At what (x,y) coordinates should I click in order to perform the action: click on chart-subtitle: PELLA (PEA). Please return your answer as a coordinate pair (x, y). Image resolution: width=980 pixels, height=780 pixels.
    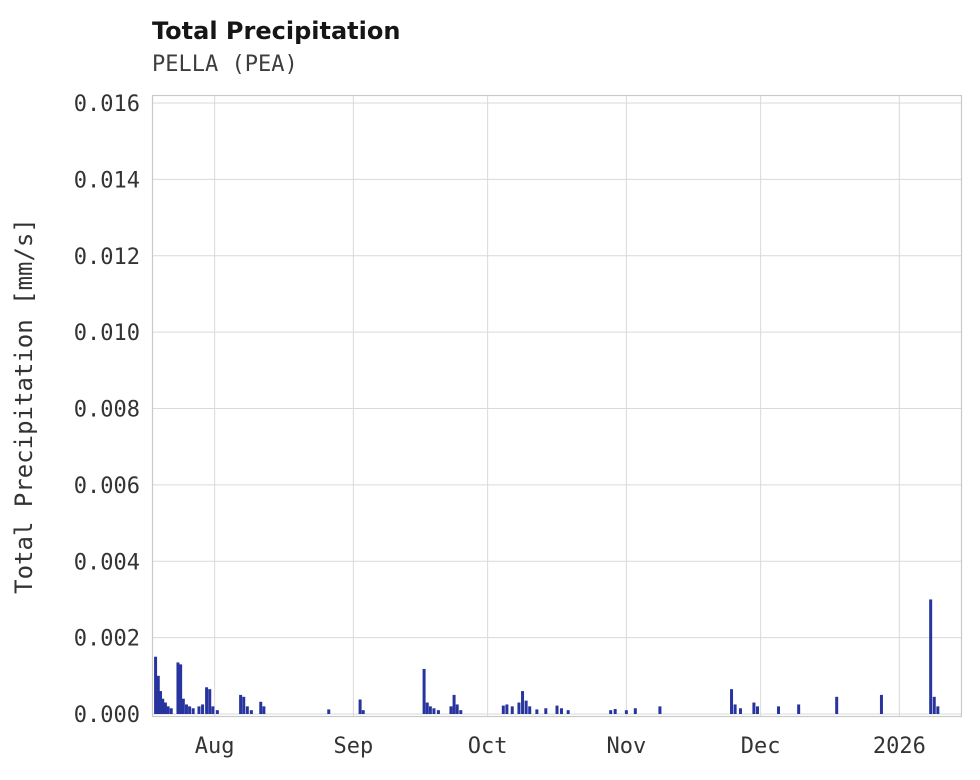
    Looking at the image, I should click on (225, 64).